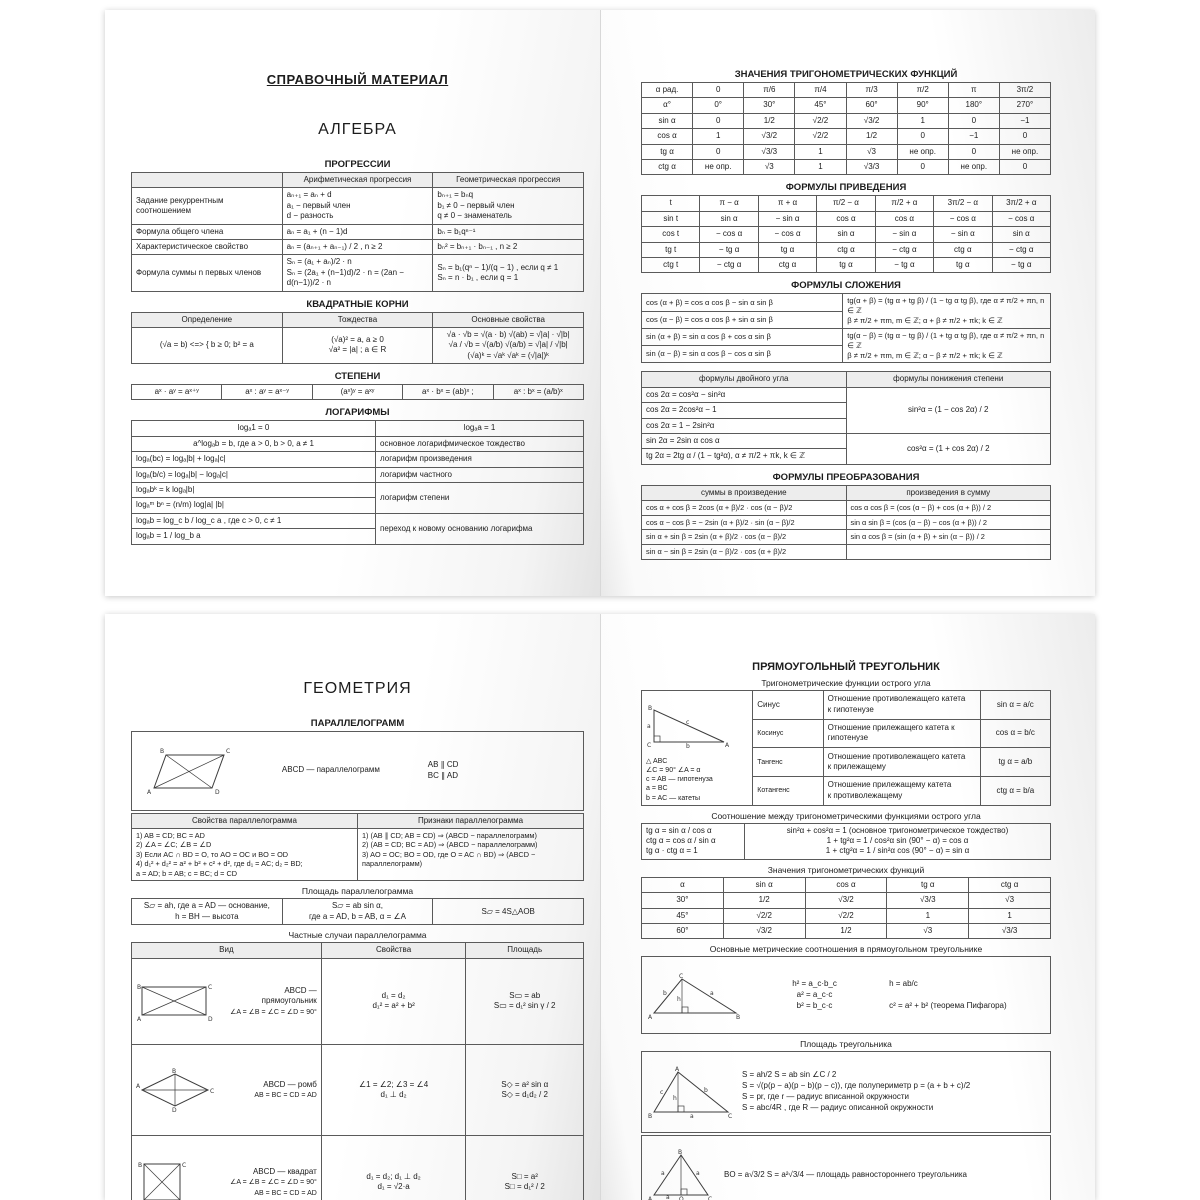  I want to click on header-cell: суммы в произведение, so click(744, 493).